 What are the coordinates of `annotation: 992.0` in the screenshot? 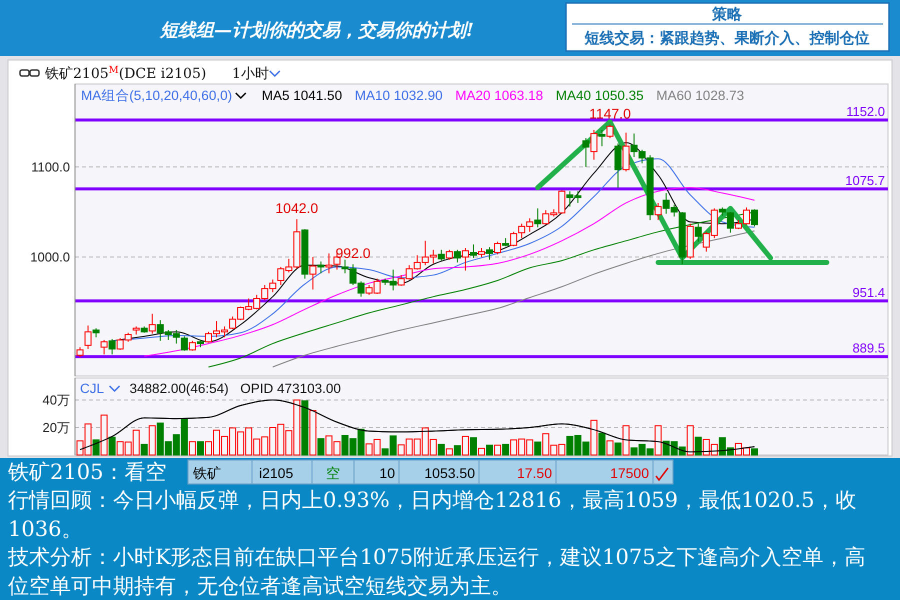 It's located at (353, 253).